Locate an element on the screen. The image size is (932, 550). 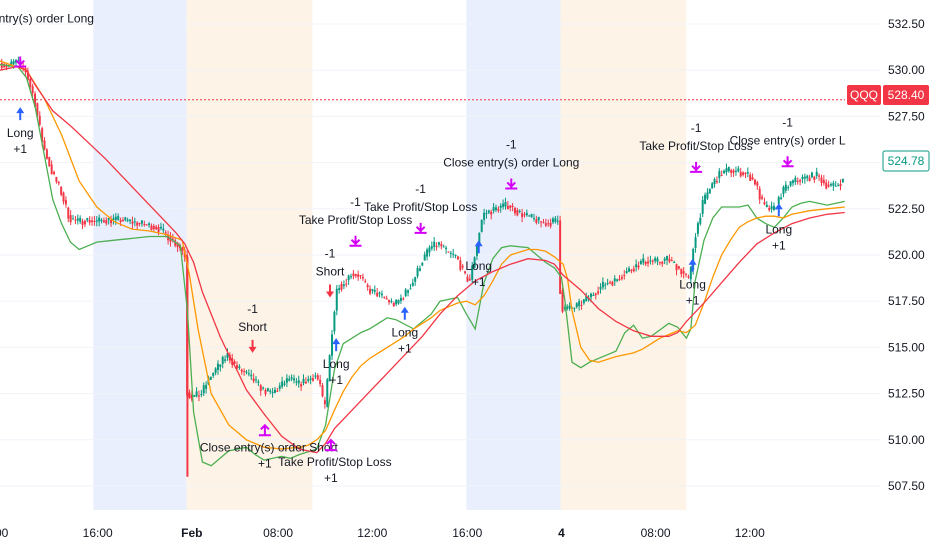
long-arrow-icon is located at coordinates (336, 345).